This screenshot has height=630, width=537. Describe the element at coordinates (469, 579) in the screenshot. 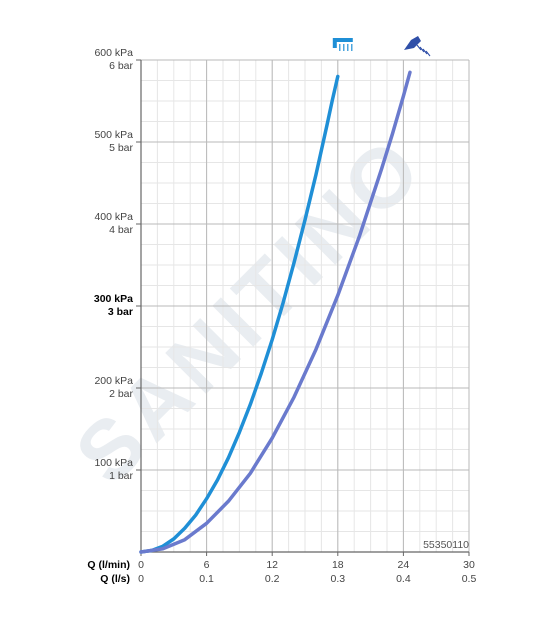

I see `x-tick-label-ls: 0.5` at that location.